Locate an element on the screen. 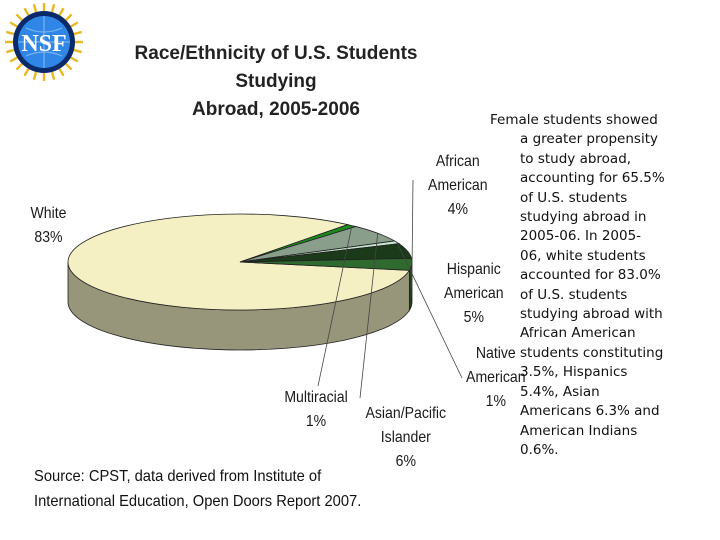 The height and width of the screenshot is (540, 720). pie-top is located at coordinates (240, 262).